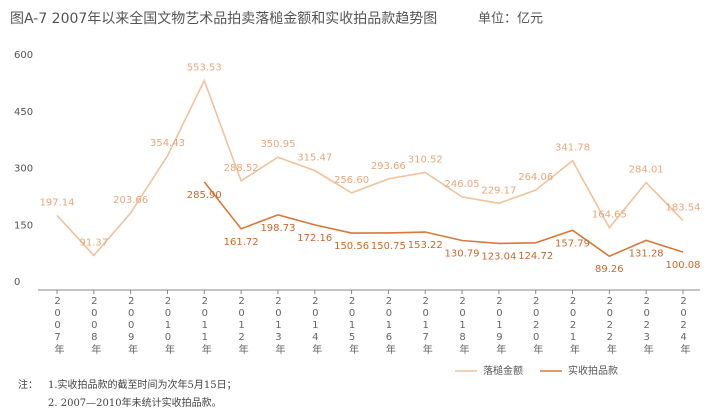  I want to click on x-tick-label: 2024年, so click(683, 325).